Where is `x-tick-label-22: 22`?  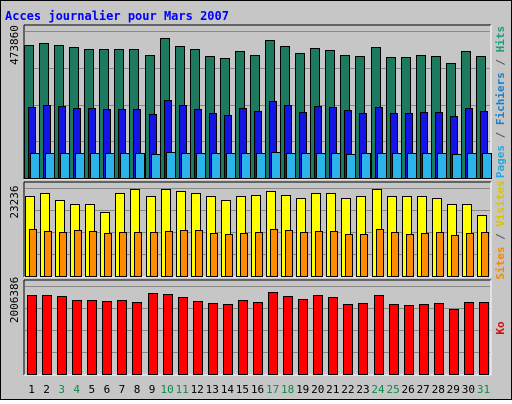 x-tick-label-22: 22 is located at coordinates (347, 389).